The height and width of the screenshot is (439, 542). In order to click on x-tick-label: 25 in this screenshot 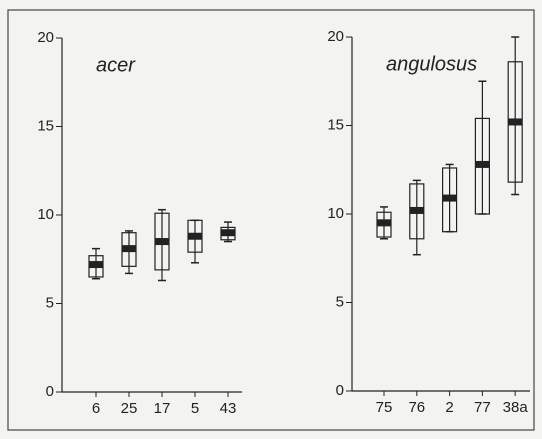, I will do `click(129, 408)`.